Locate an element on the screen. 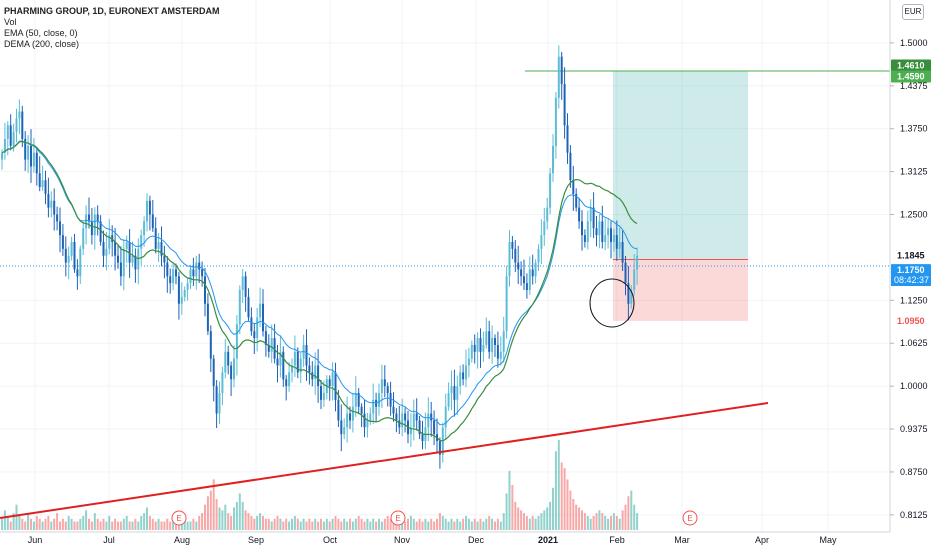 The width and height of the screenshot is (932, 550). y-tick-label: 0.8125 is located at coordinates (914, 515).